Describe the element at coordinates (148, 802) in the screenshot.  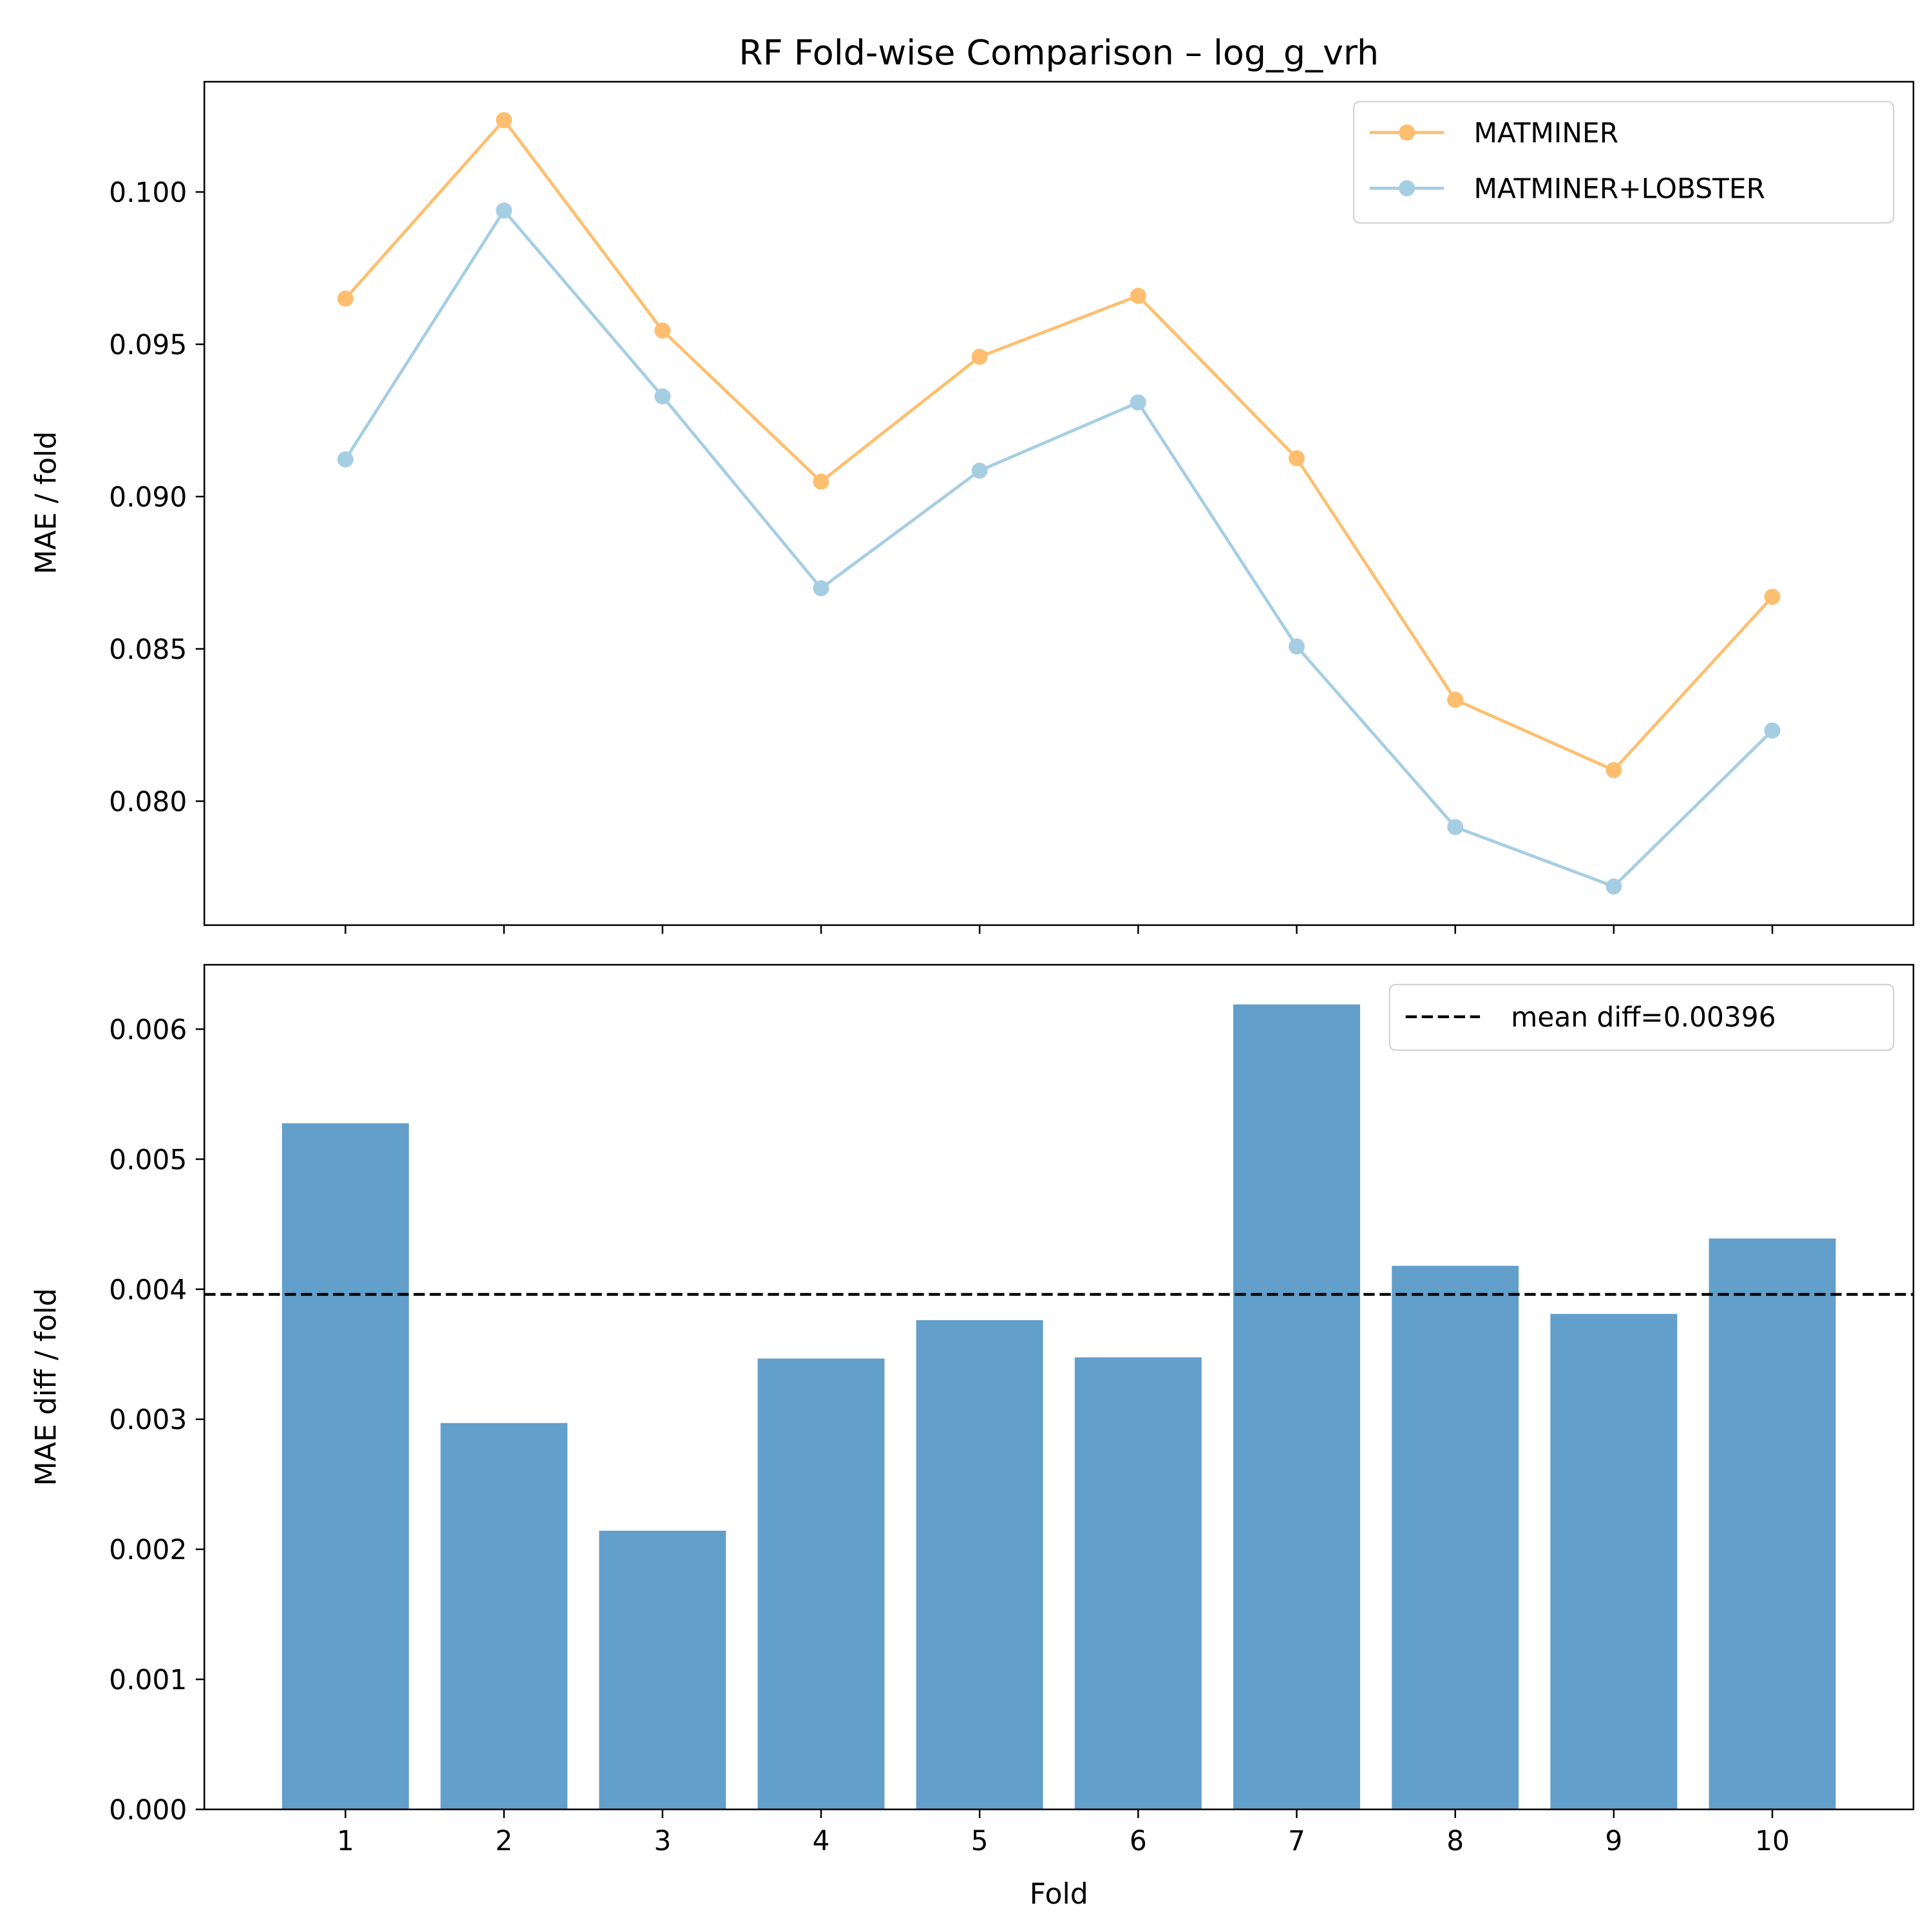
I see `y-tick-label: 0.080` at that location.